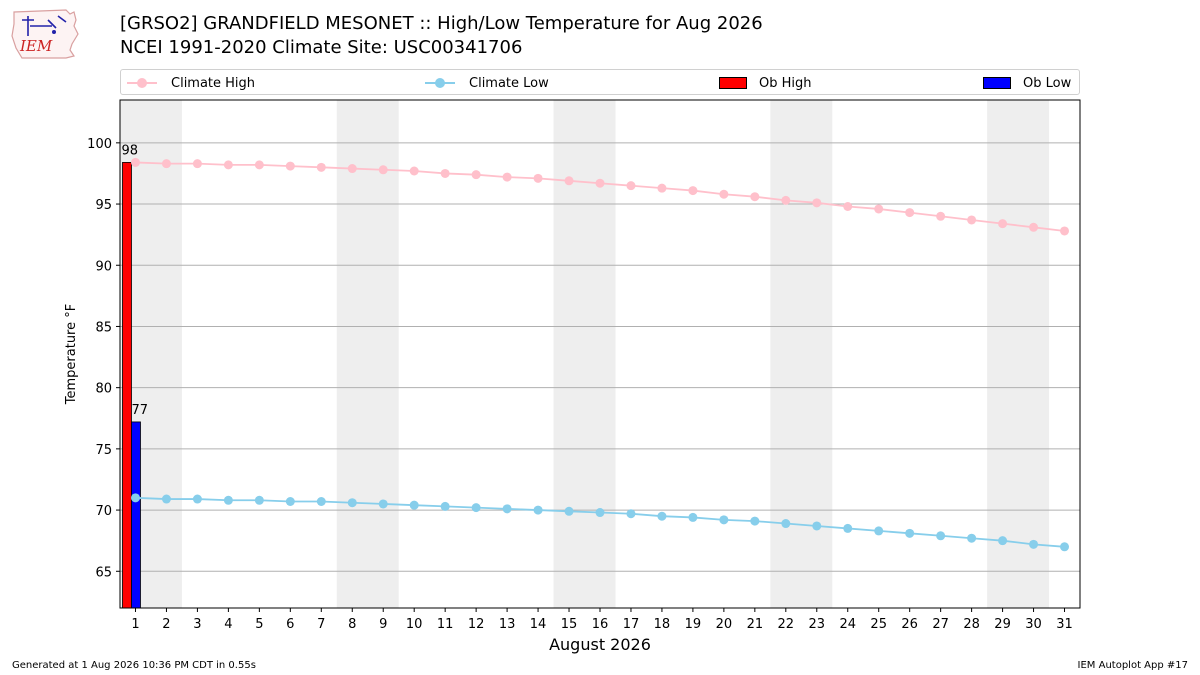 This screenshot has height=675, width=1200. What do you see at coordinates (507, 624) in the screenshot?
I see `x-tick-label: 13` at bounding box center [507, 624].